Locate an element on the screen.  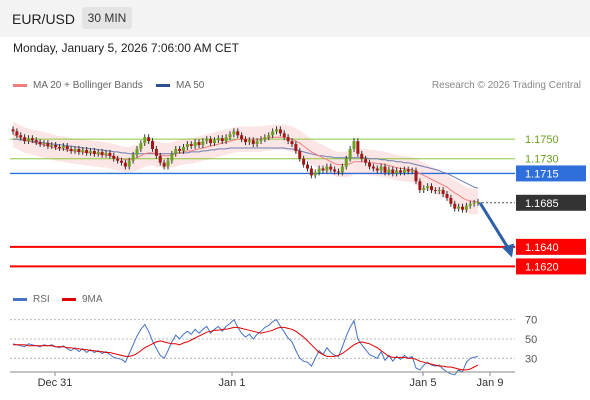
header-bar: EUR/USD 30 MIN is located at coordinates (295, 18).